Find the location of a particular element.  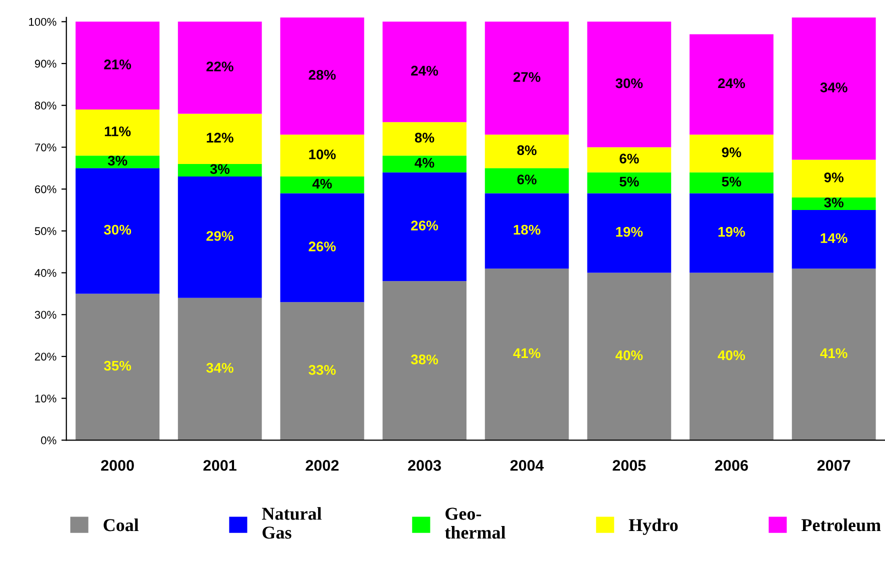

legend-label: Coal is located at coordinates (121, 525).